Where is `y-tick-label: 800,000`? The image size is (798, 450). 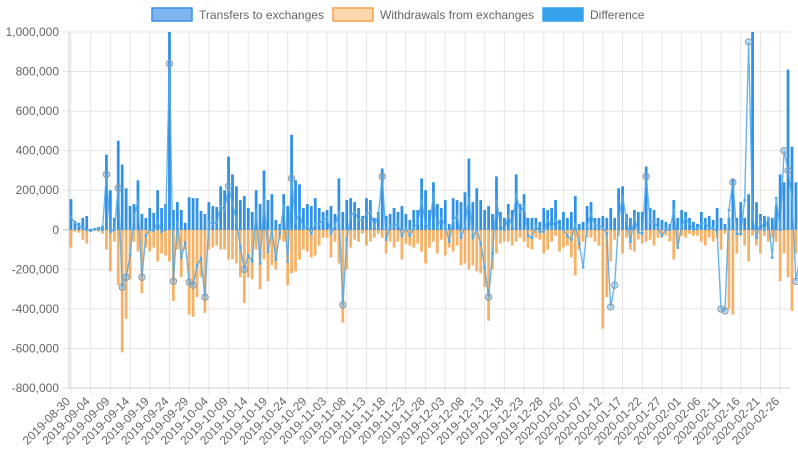
y-tick-label: 800,000 is located at coordinates (38, 72).